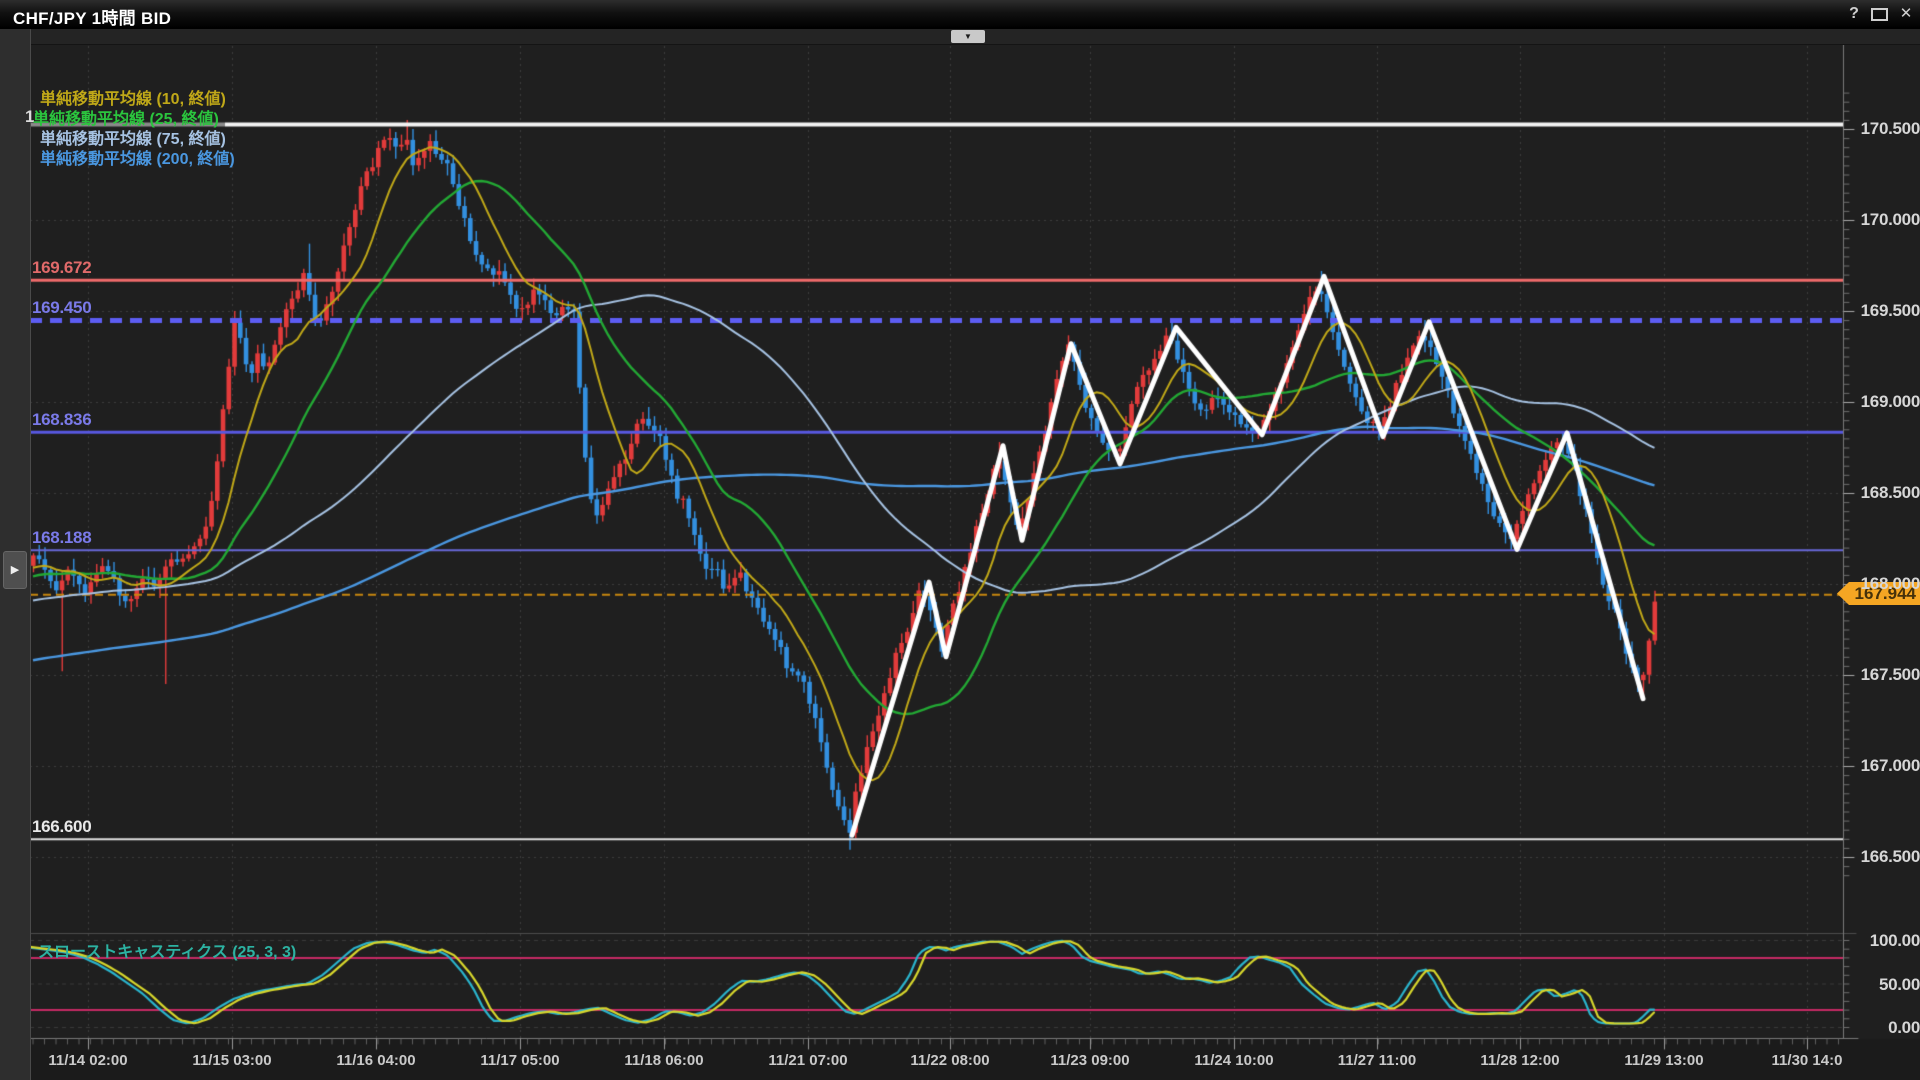  What do you see at coordinates (126, 119) in the screenshot?
I see `legend-item-sma25: 単純移動平均線 (25, 終値)` at bounding box center [126, 119].